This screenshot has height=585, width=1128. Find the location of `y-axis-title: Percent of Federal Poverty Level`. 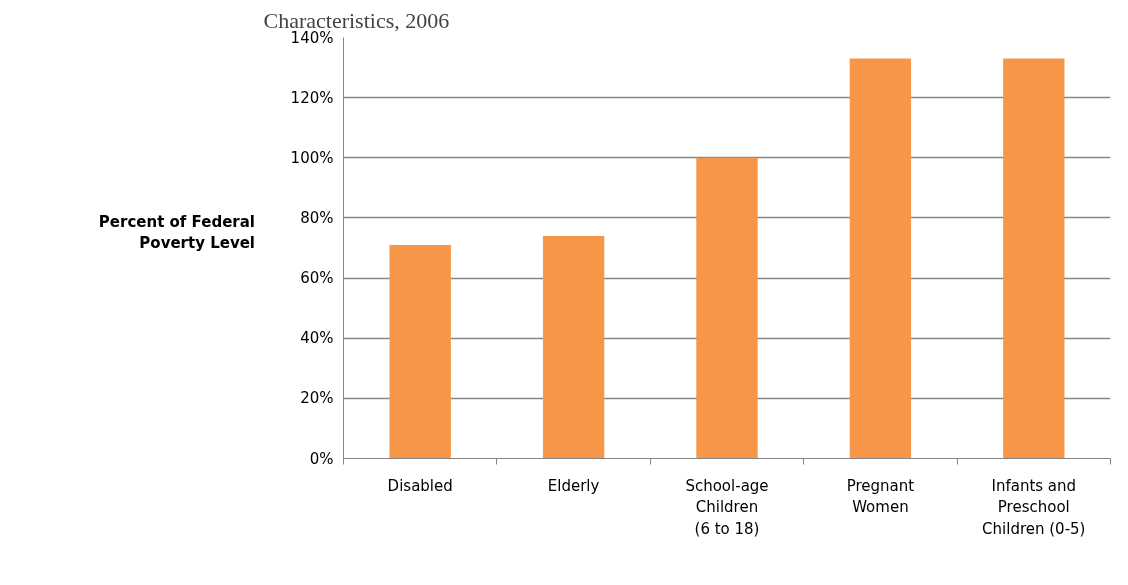

y-axis-title: Percent of Federal Poverty Level is located at coordinates (176, 233).